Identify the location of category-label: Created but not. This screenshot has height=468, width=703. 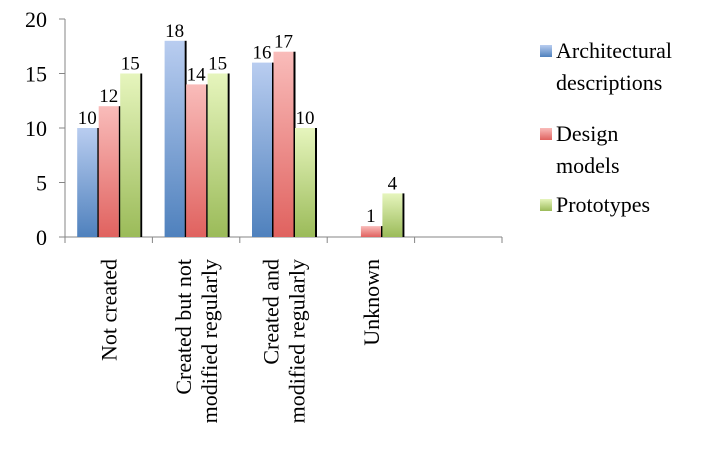
(183, 327).